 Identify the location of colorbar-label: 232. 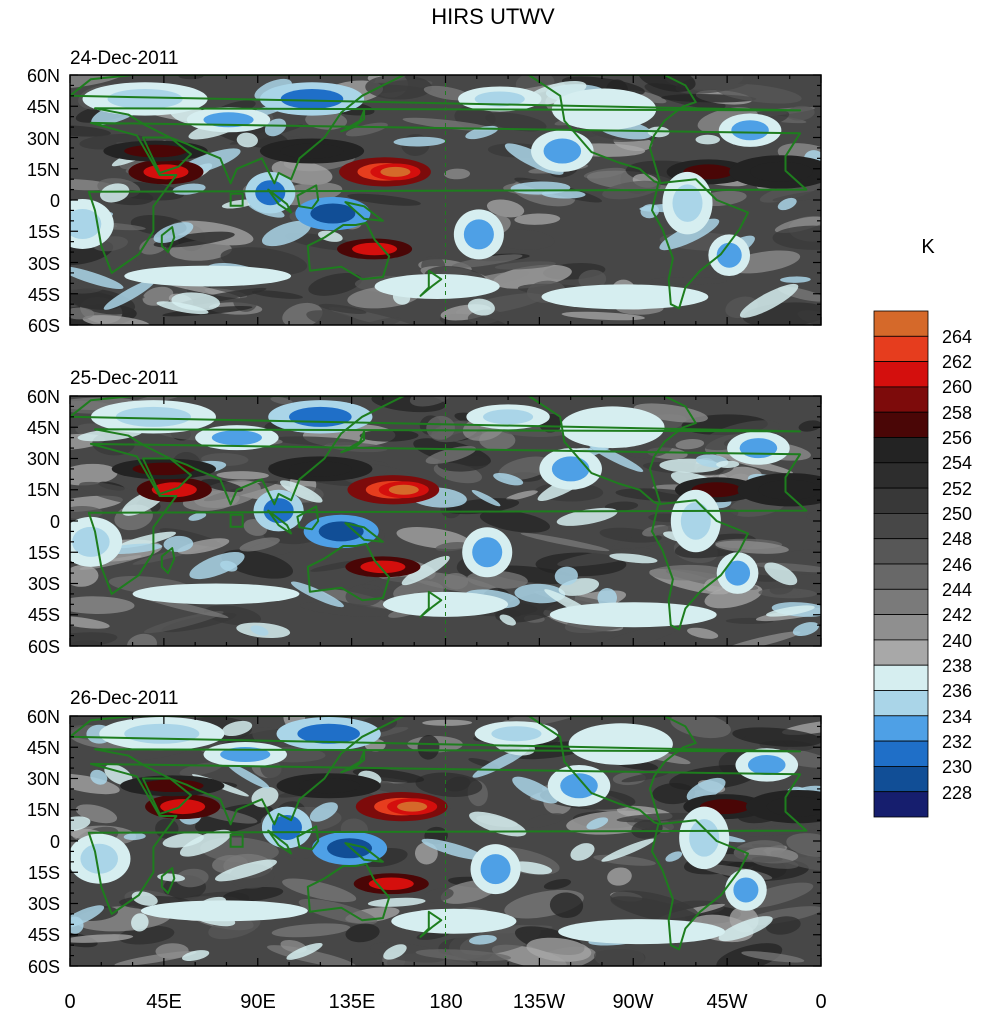
(957, 742).